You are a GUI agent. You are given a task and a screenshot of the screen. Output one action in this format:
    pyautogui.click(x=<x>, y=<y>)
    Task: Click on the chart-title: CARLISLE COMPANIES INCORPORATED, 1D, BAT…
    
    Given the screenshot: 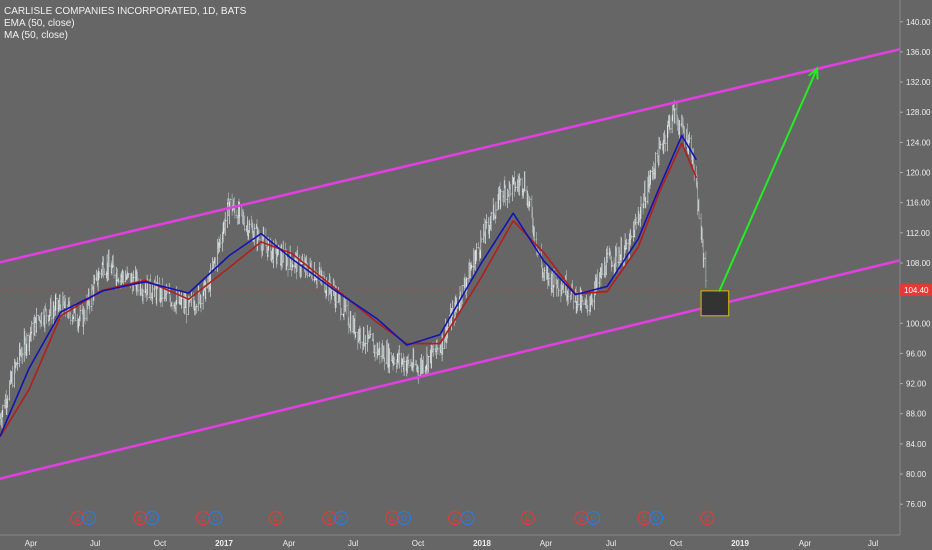 What is the action you would take?
    pyautogui.click(x=125, y=11)
    